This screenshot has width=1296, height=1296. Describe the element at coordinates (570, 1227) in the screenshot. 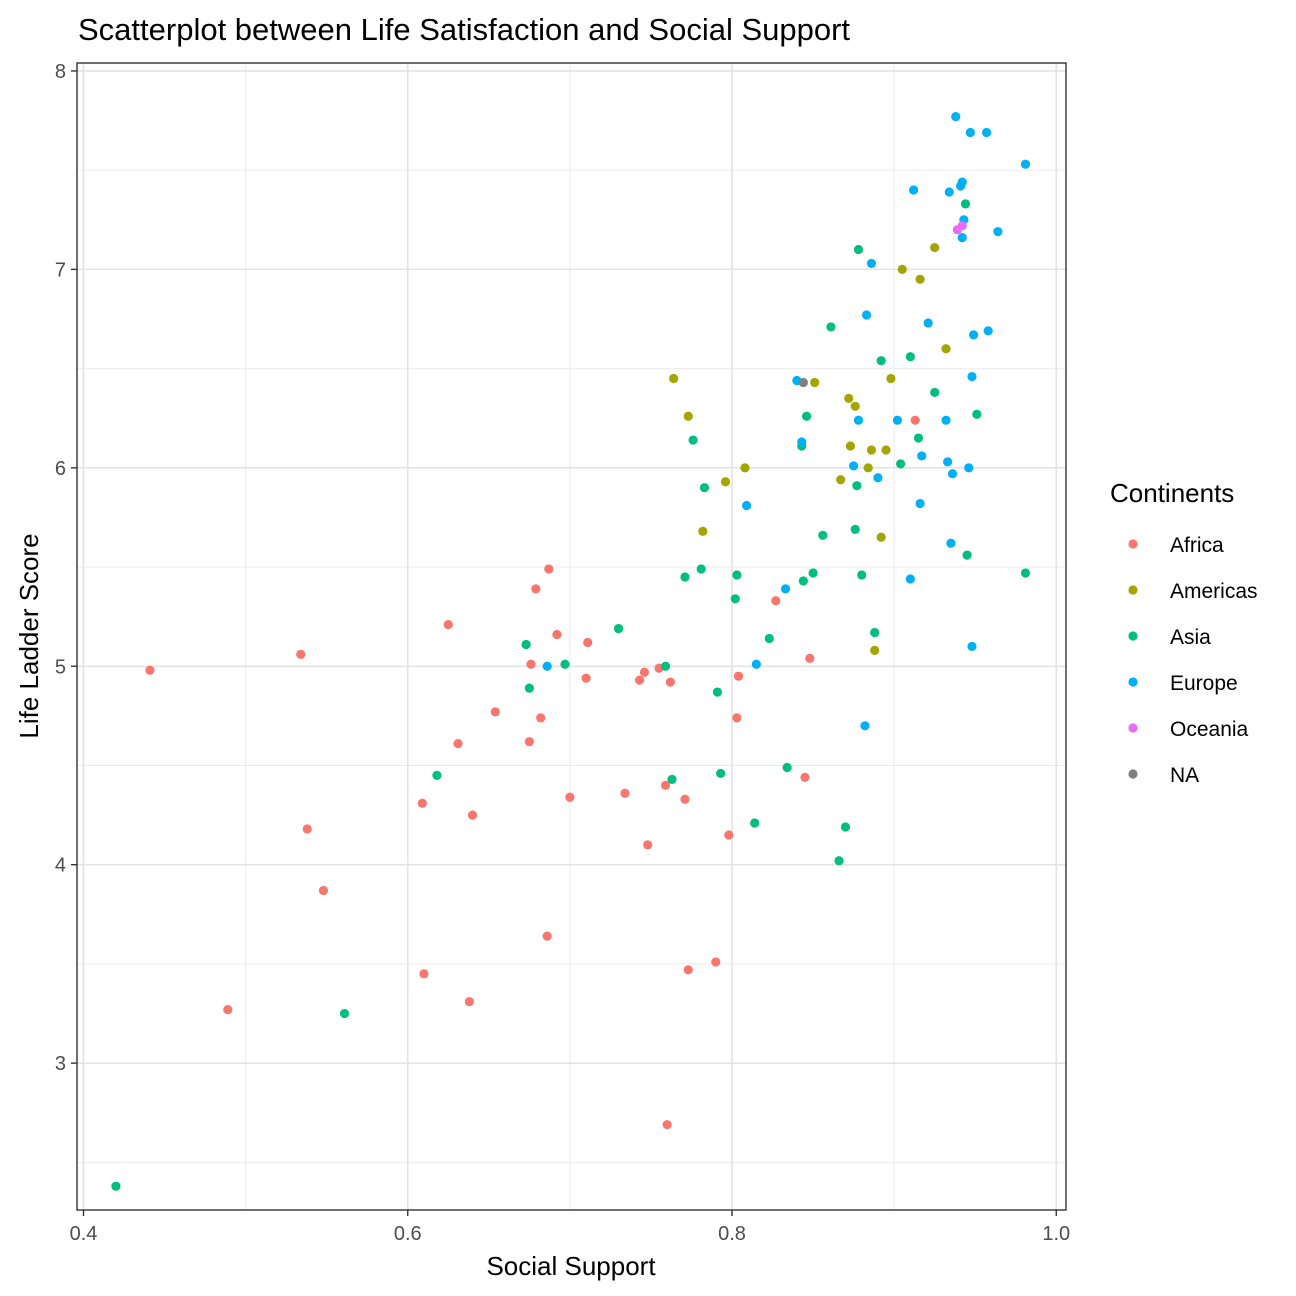

I see `x-axis-ticks: 0.4 0.6 0.8 1.0` at that location.